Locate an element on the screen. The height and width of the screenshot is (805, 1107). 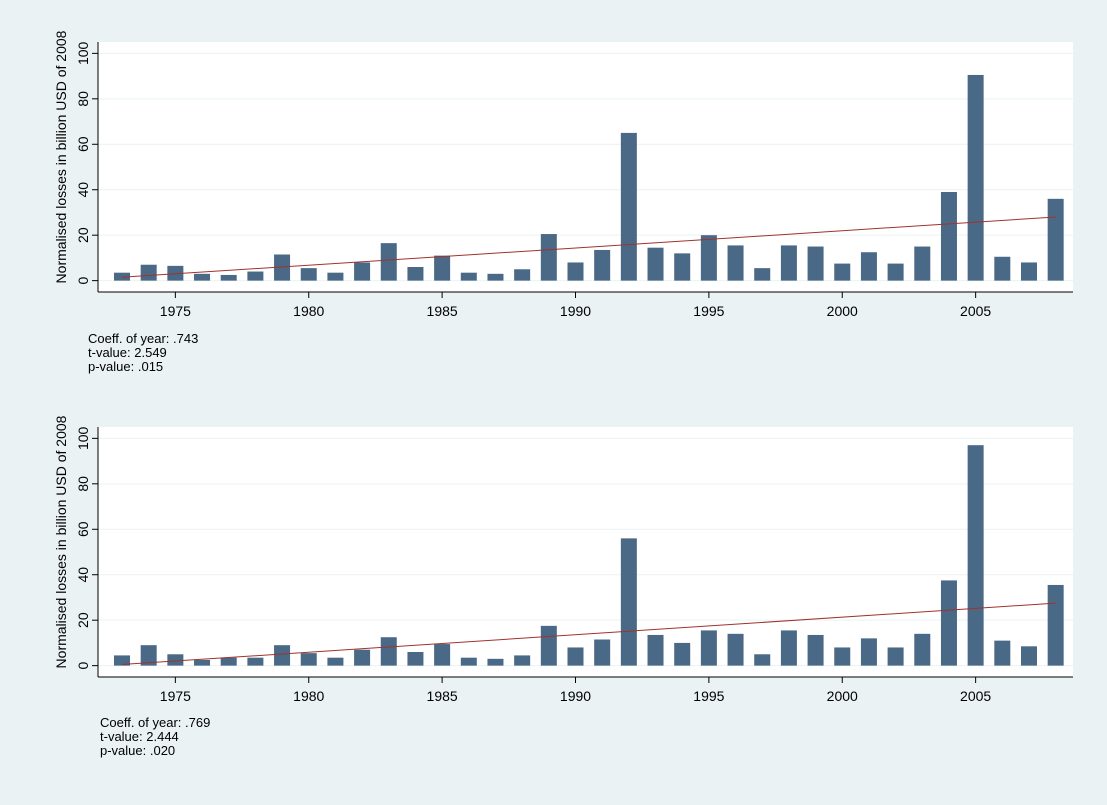
y-tick-label: 40 is located at coordinates (83, 575).